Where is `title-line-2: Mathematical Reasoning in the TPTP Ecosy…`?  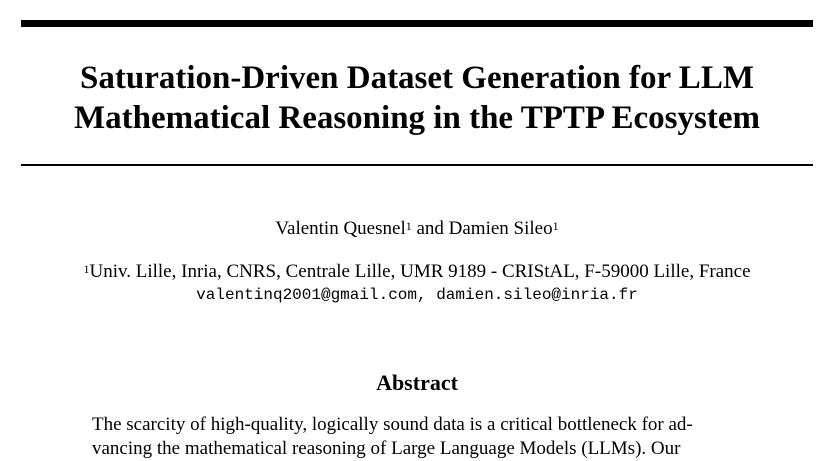 title-line-2: Mathematical Reasoning in the TPTP Ecosy… is located at coordinates (417, 118).